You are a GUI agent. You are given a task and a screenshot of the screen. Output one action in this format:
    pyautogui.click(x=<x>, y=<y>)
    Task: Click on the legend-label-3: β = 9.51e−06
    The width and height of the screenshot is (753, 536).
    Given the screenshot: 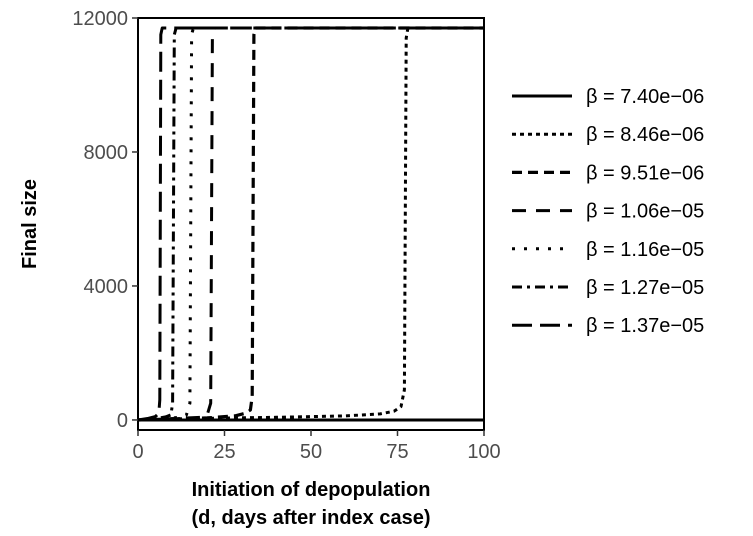 What is the action you would take?
    pyautogui.click(x=645, y=173)
    